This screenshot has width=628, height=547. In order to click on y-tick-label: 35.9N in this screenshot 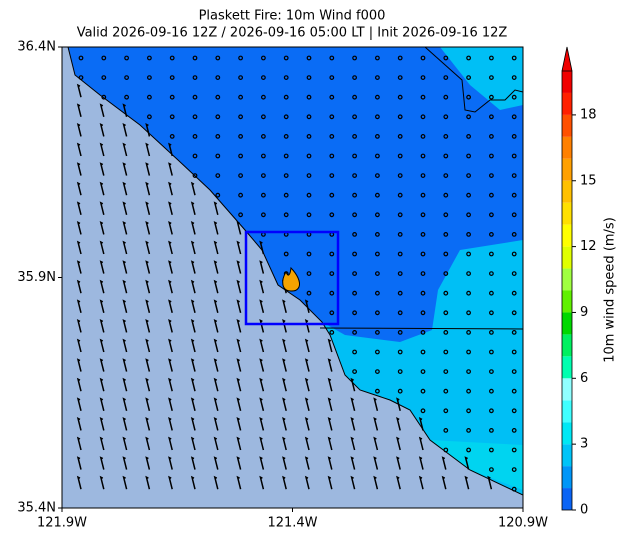, I will do `click(36, 277)`.